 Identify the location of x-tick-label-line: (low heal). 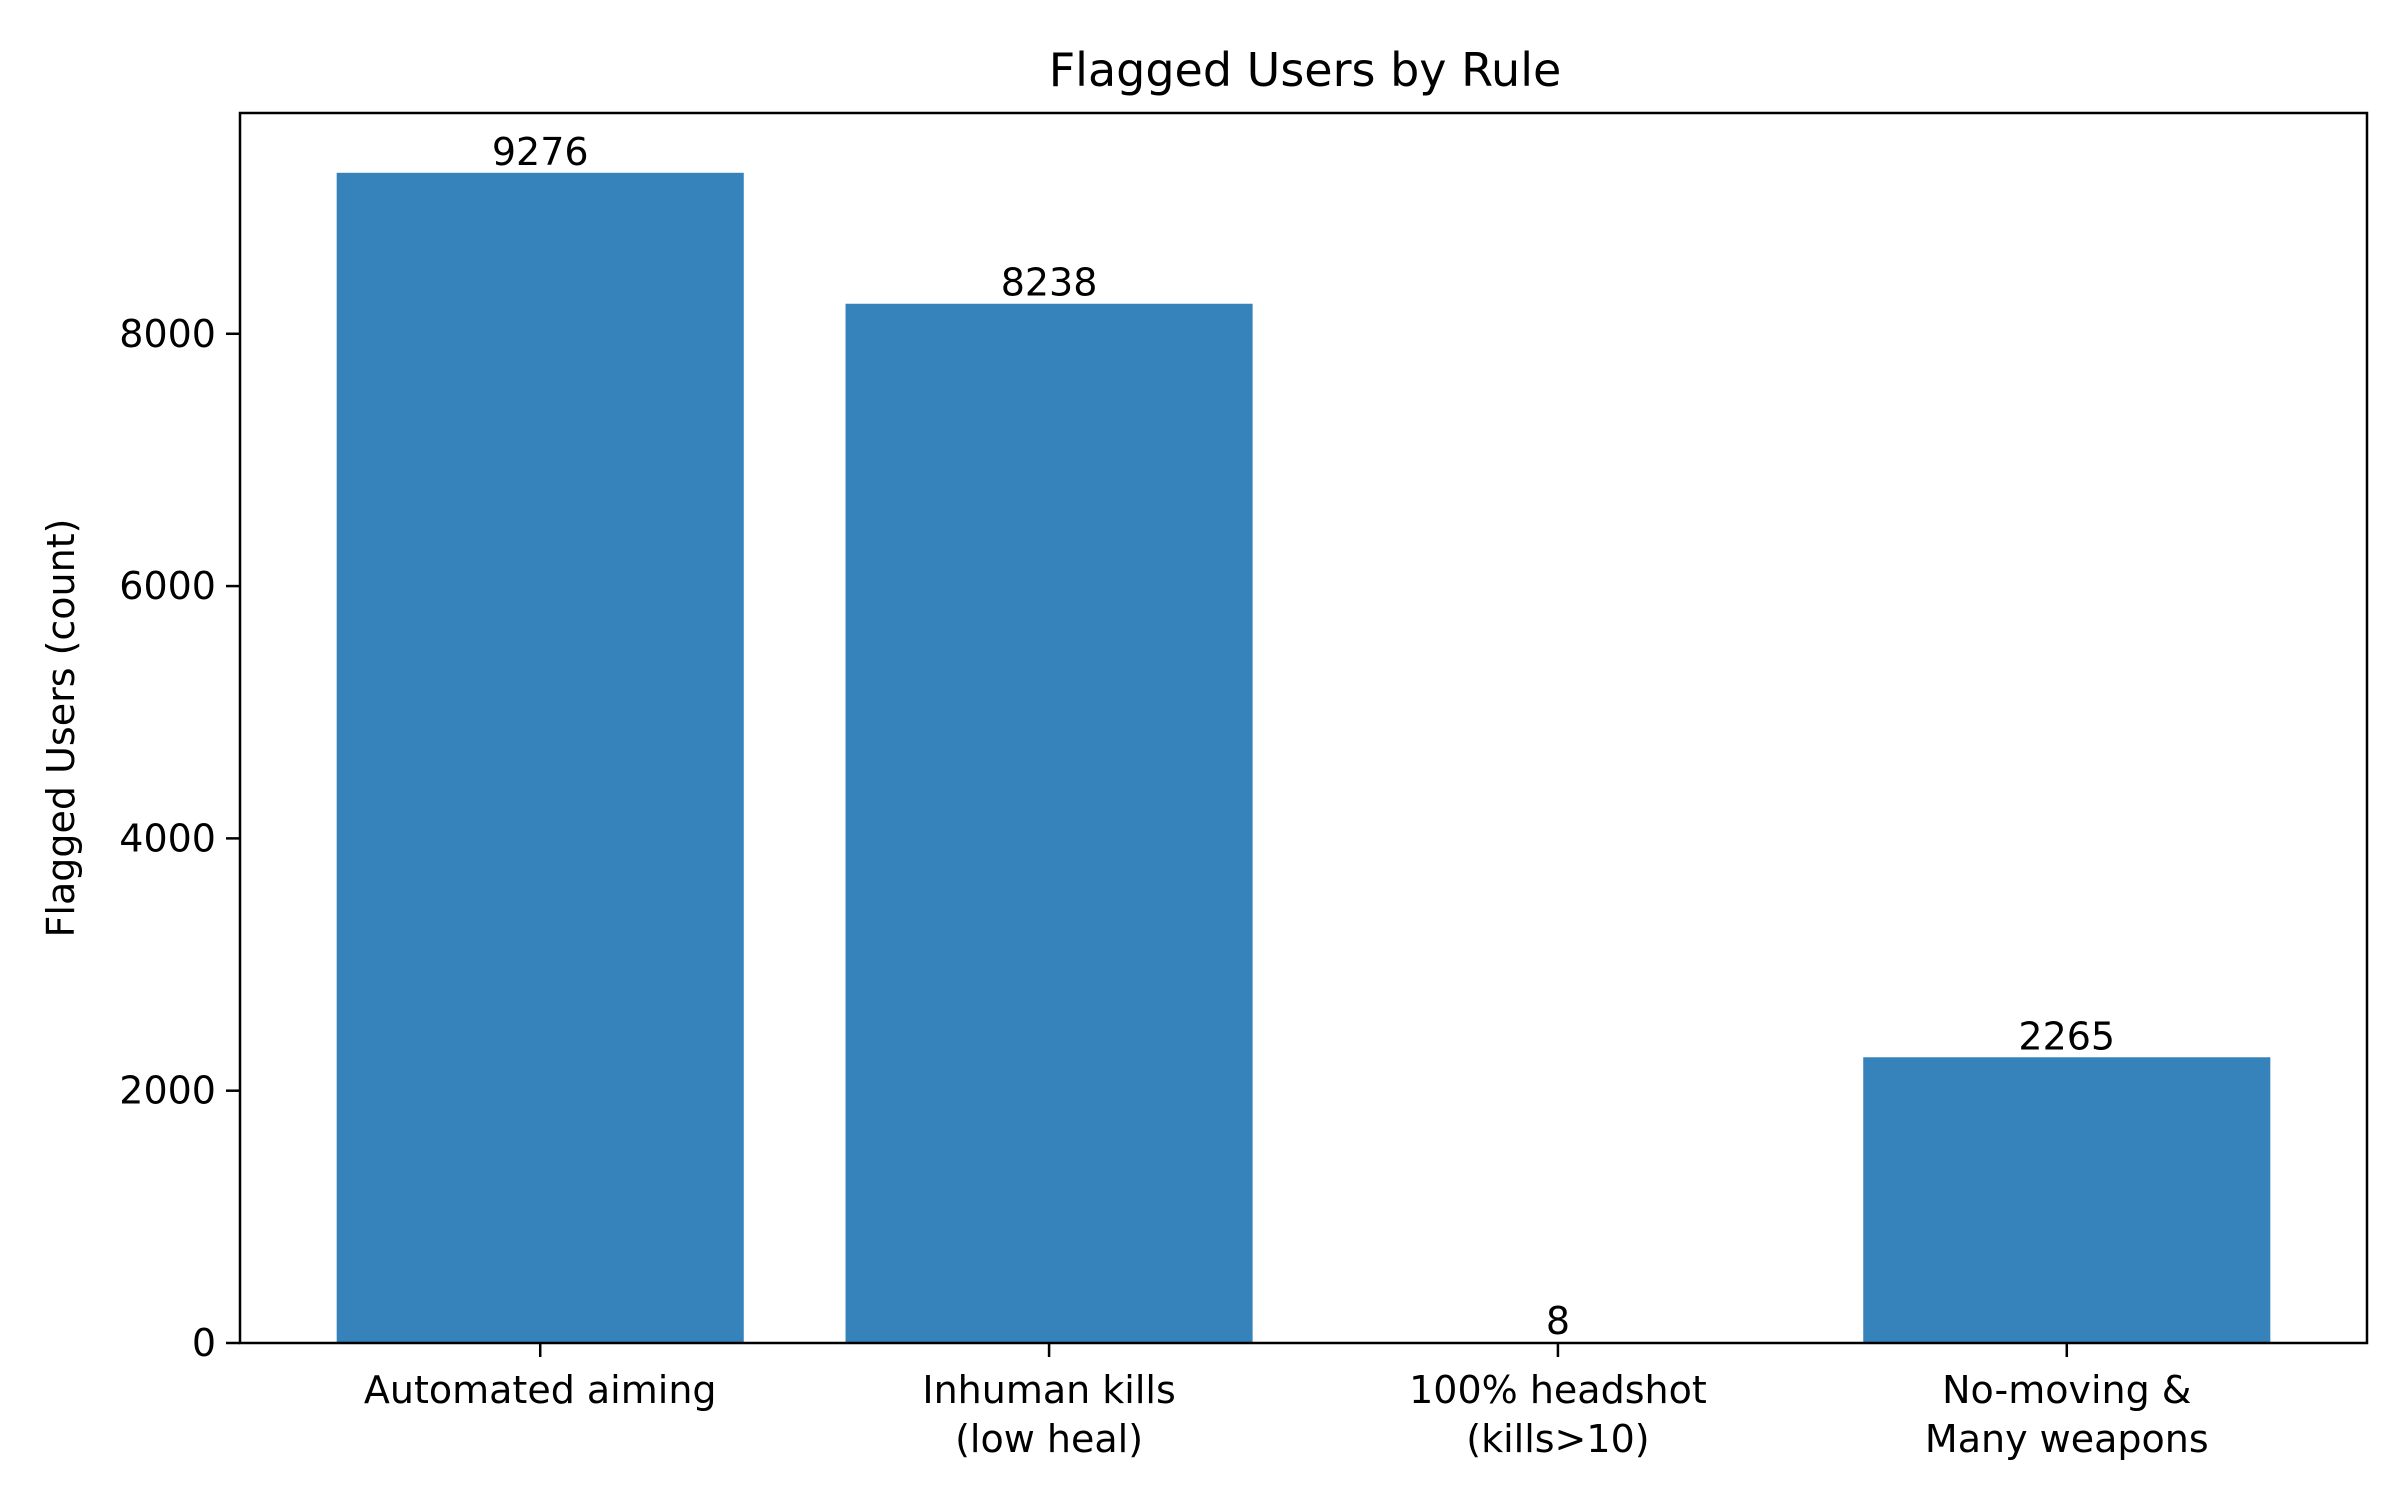
(1049, 1439).